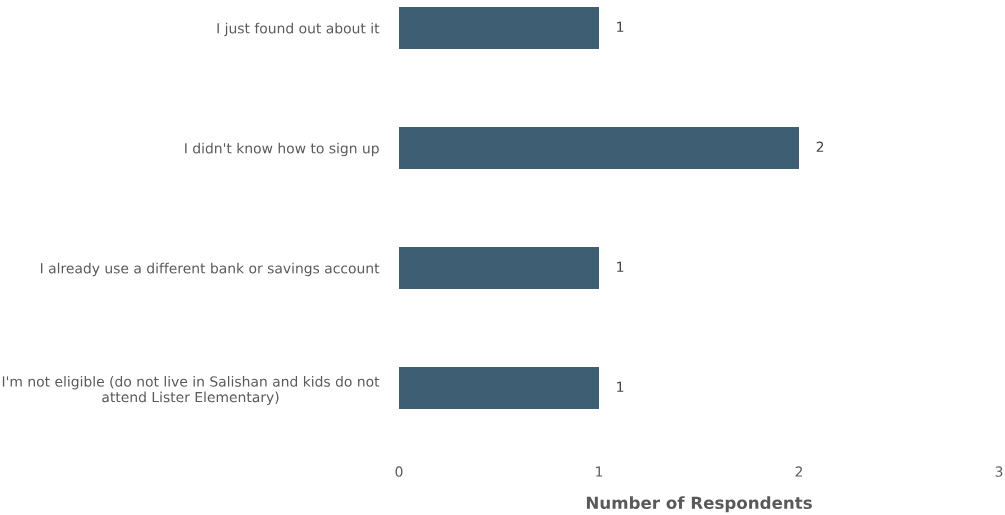 This screenshot has width=1005, height=515. Describe the element at coordinates (399, 471) in the screenshot. I see `x-tick-label: 0` at that location.